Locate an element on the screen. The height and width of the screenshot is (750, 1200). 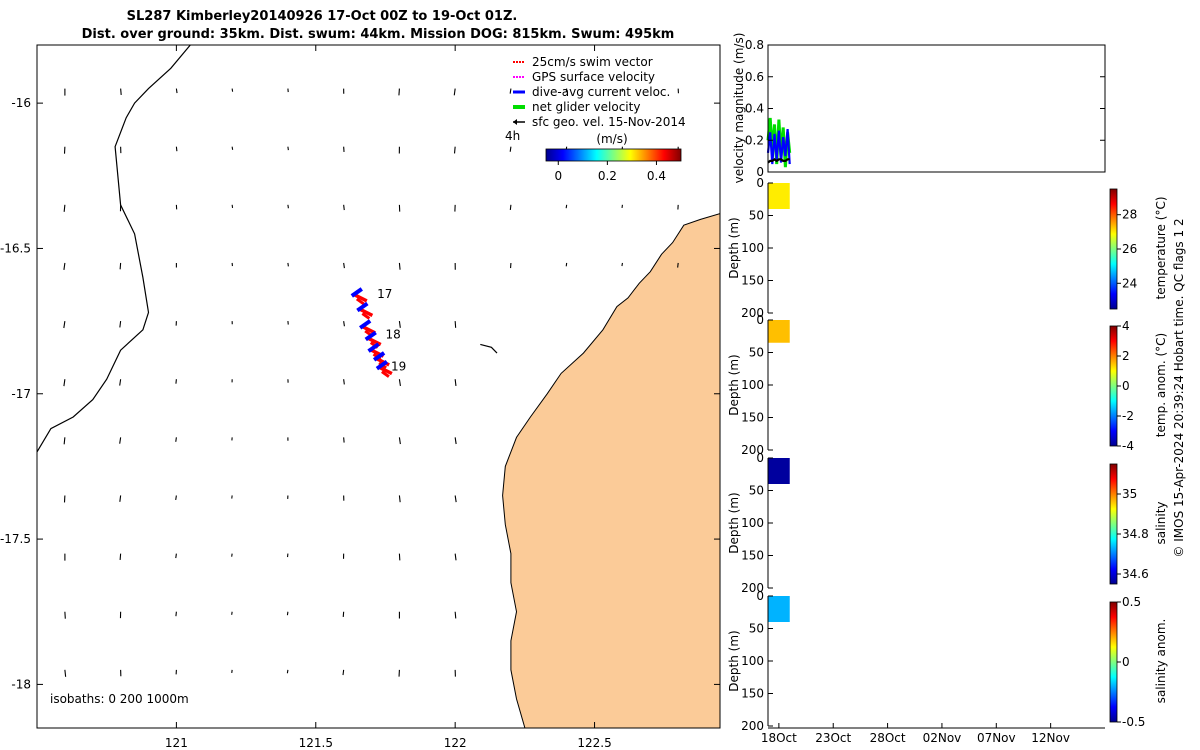
y-tick-label: 0.2 is located at coordinates (754, 140).